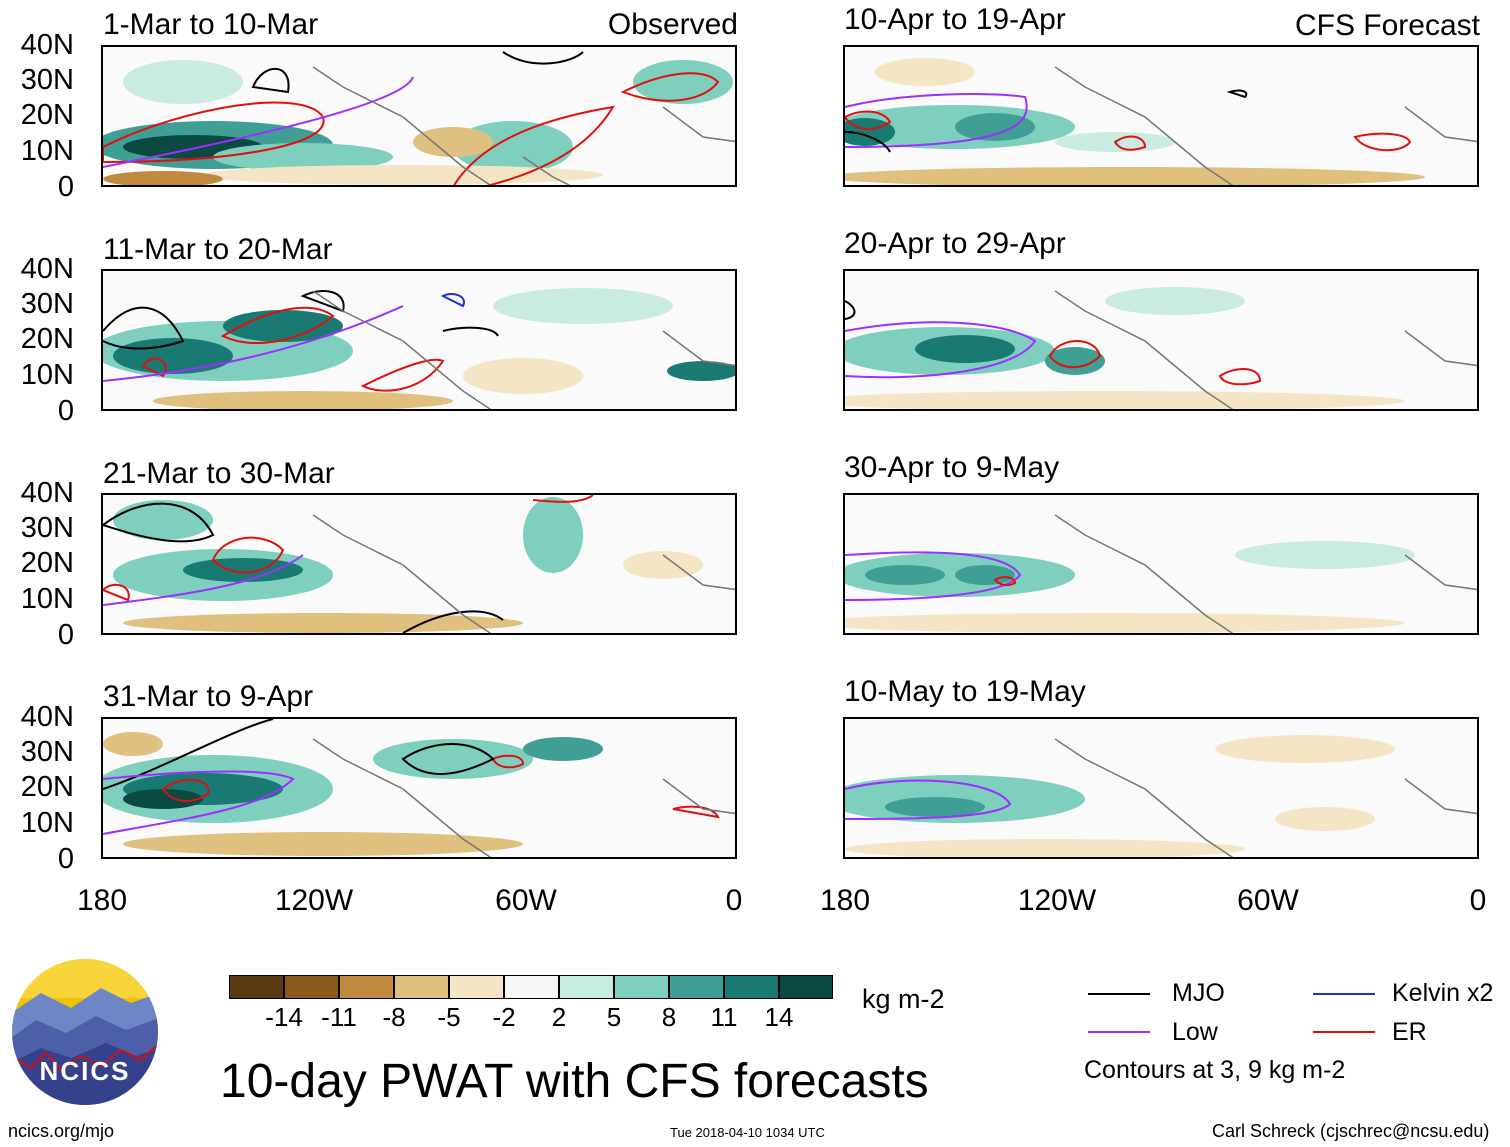  I want to click on panel-title: 20-Apr to 29-Apr, so click(955, 243).